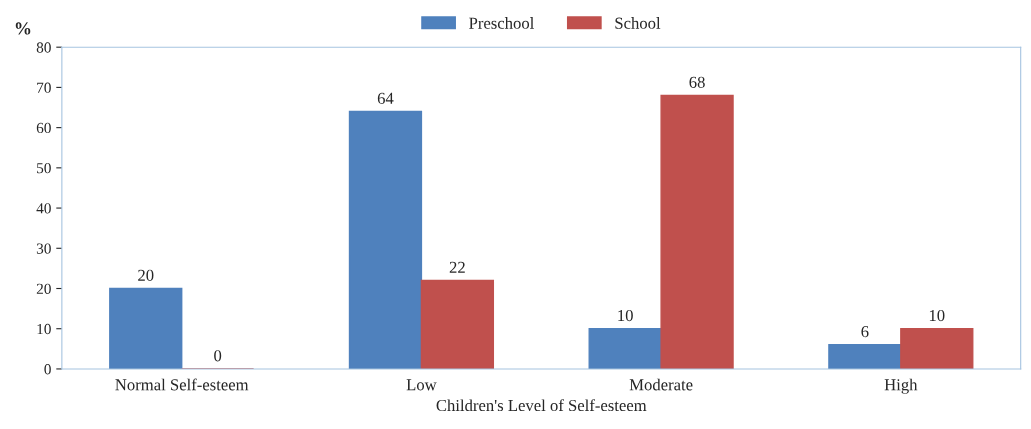 Image resolution: width=1031 pixels, height=429 pixels. What do you see at coordinates (43, 248) in the screenshot?
I see `y-tick-label: 30` at bounding box center [43, 248].